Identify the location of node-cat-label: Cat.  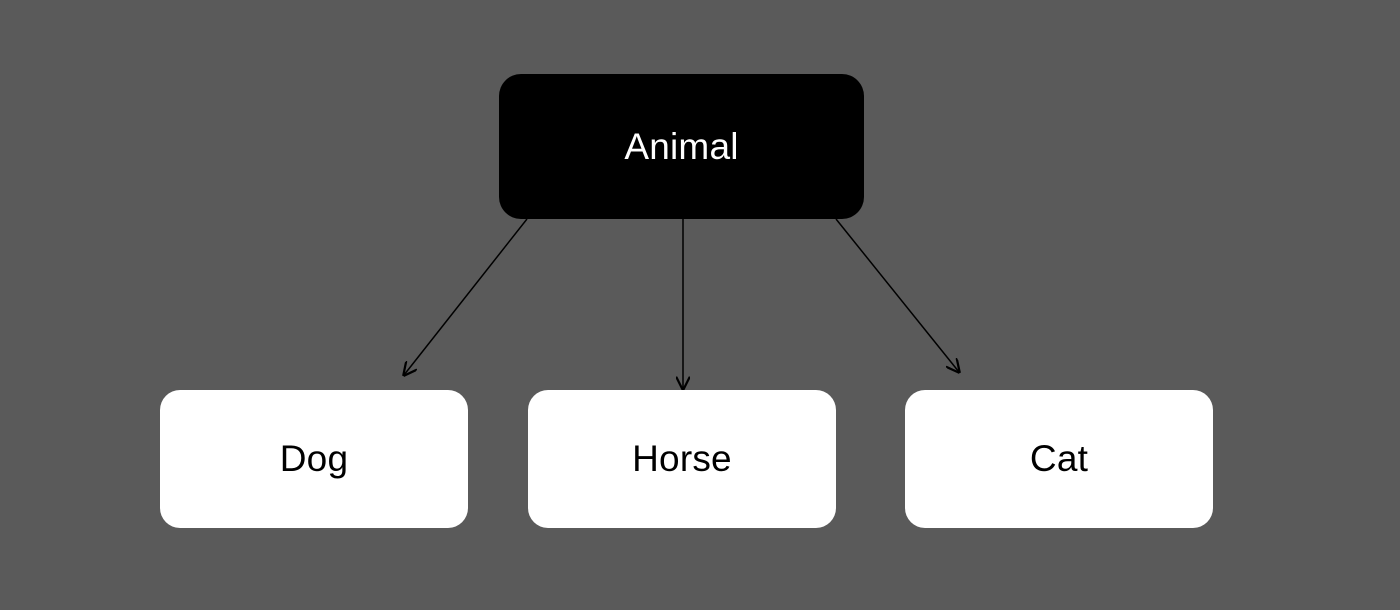
(1059, 458).